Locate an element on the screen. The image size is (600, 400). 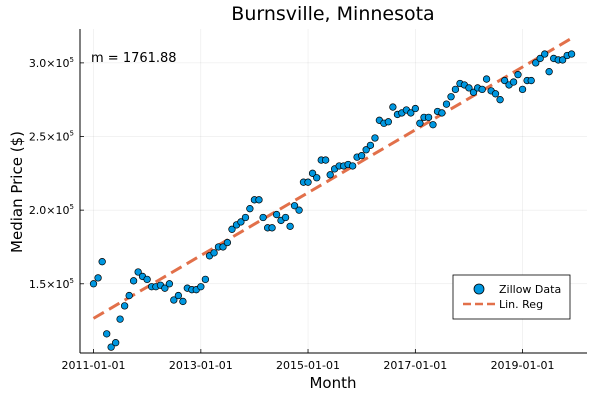
y-tick-labels: 1.5×105 2.0×105 2.5×105 3.0×105 is located at coordinates (51, 173).